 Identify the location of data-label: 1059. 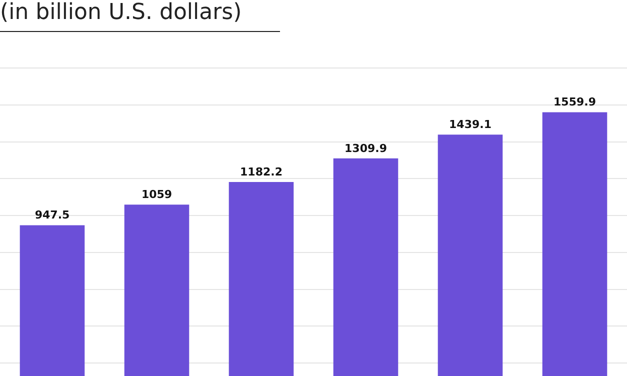
(156, 195).